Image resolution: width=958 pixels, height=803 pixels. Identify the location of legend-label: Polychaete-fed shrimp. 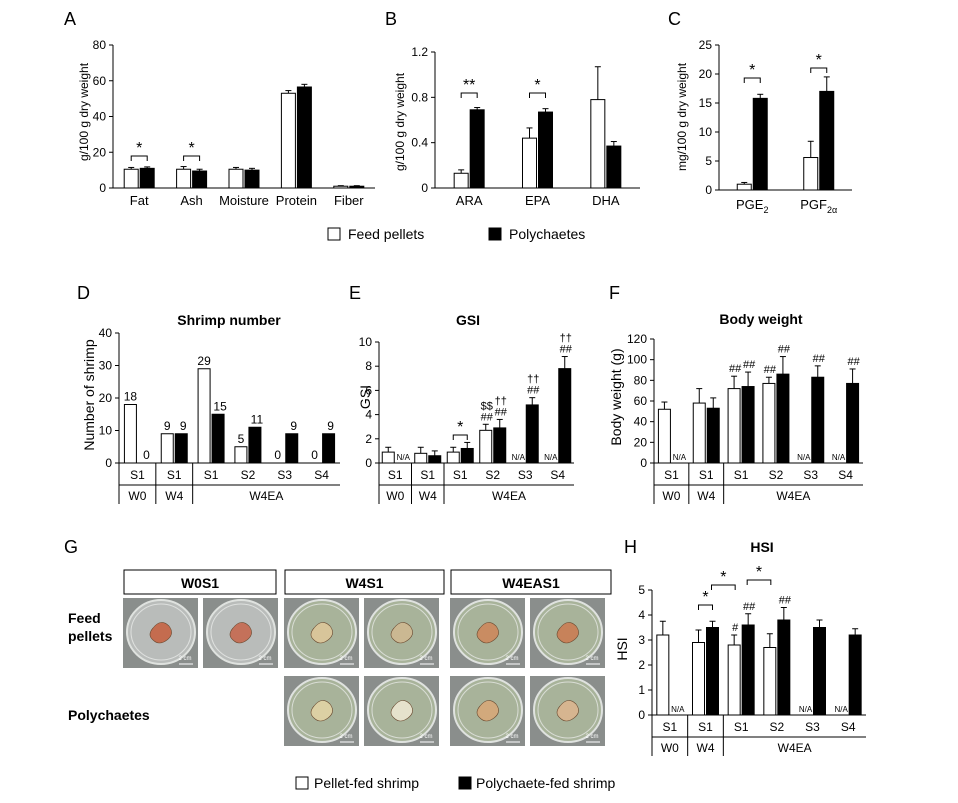
(546, 783).